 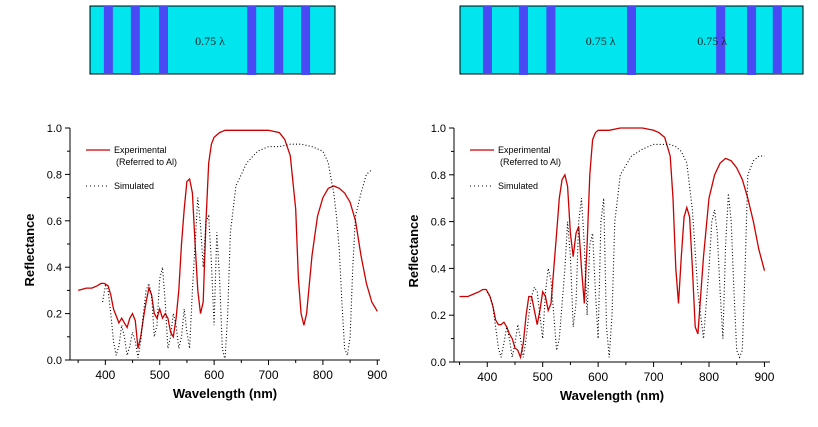 I want to click on layer-structure-right: 0.75 λ 0.75 λ, so click(x=631, y=40).